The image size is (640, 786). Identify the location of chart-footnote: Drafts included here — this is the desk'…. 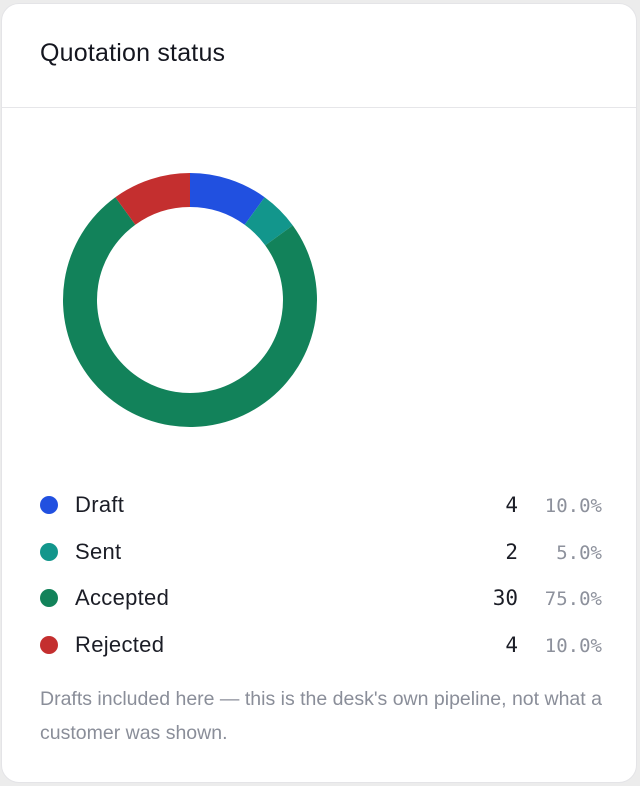
(321, 716).